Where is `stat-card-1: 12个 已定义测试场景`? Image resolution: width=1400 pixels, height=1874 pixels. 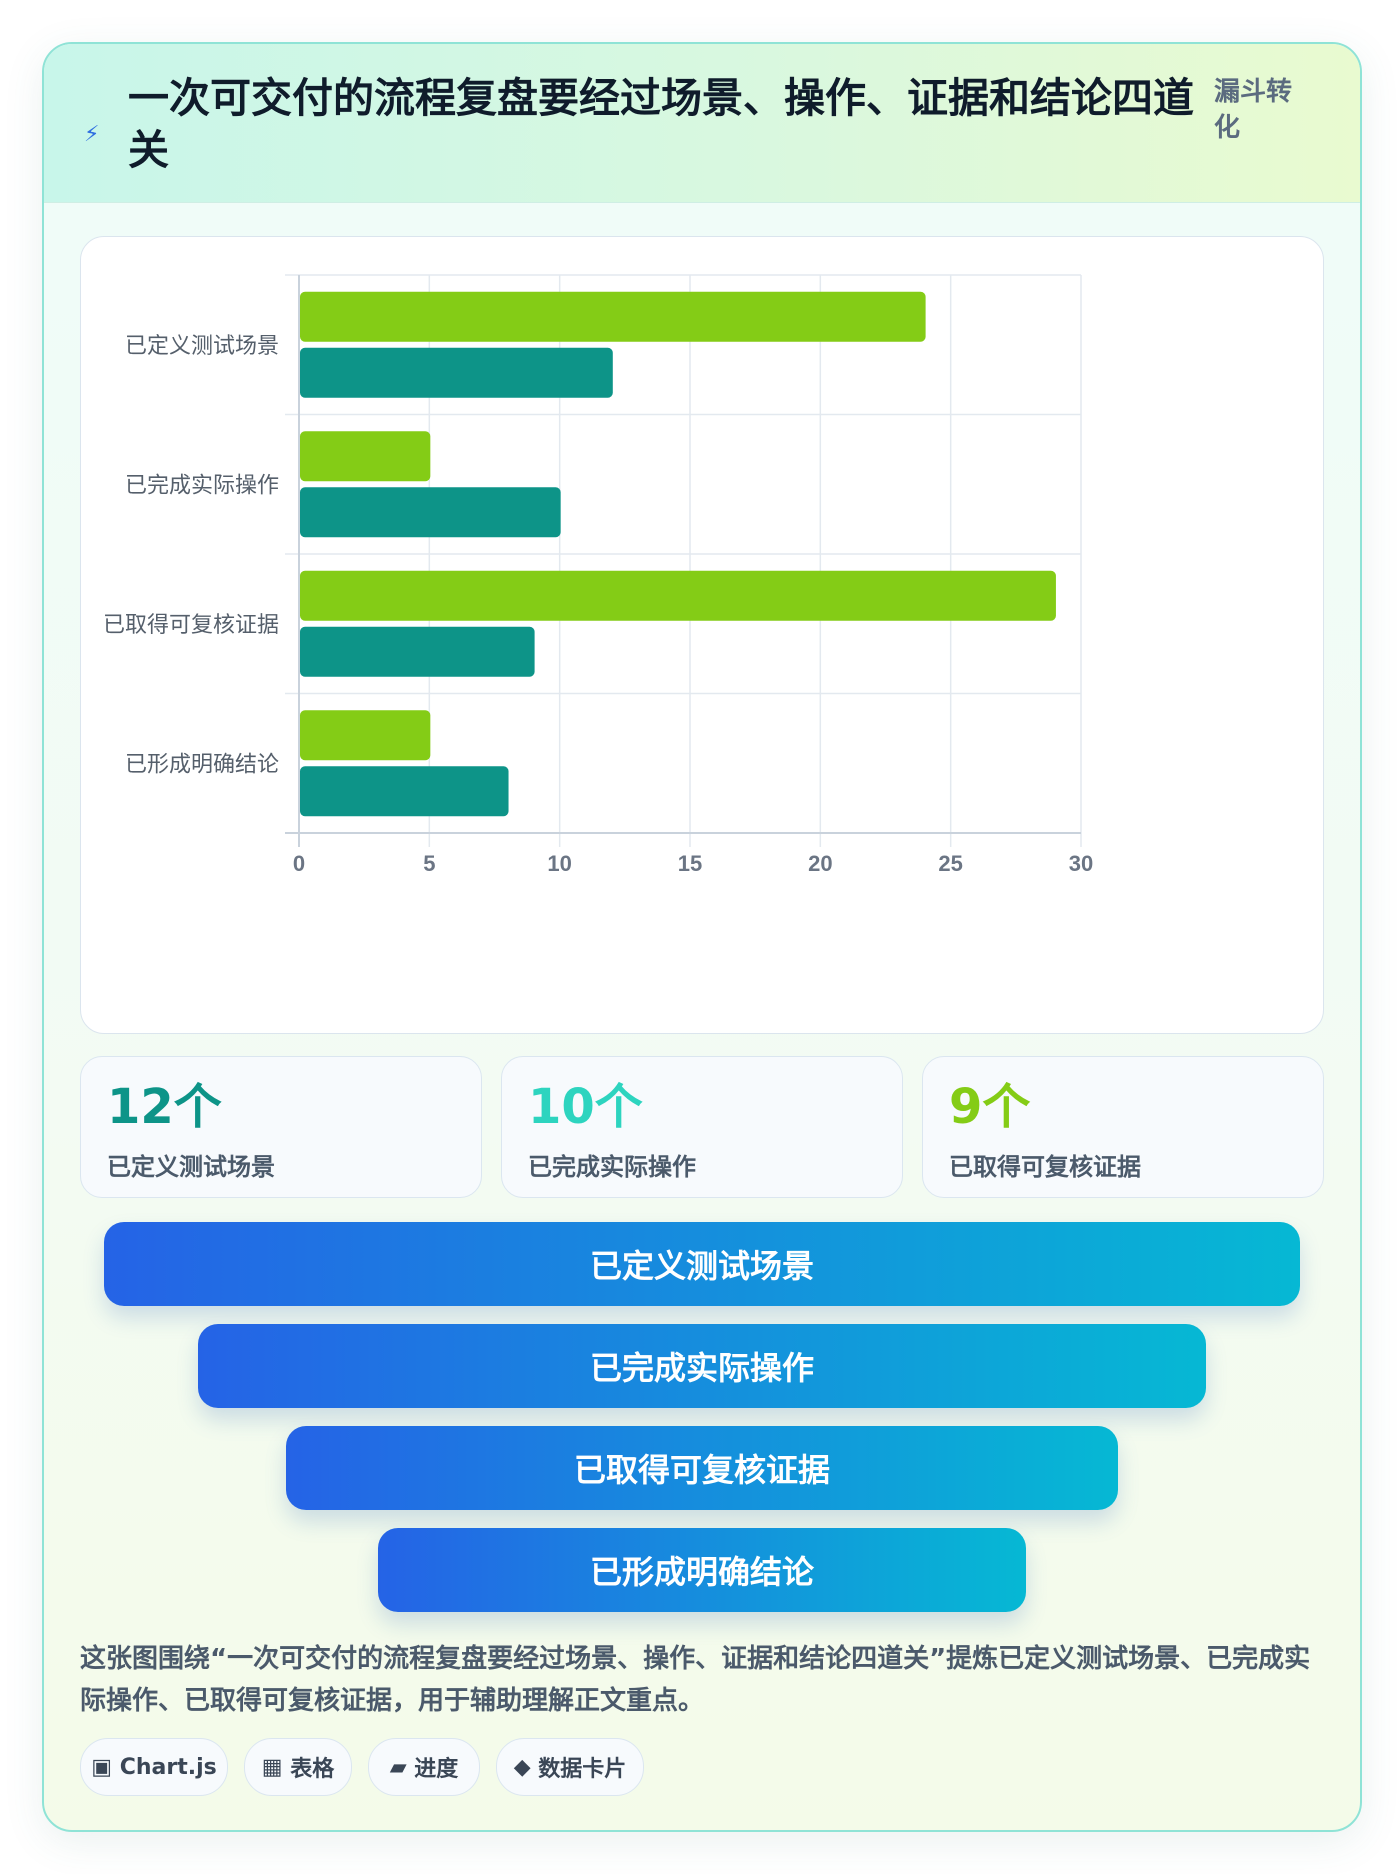 stat-card-1: 12个 已定义测试场景 is located at coordinates (281, 1127).